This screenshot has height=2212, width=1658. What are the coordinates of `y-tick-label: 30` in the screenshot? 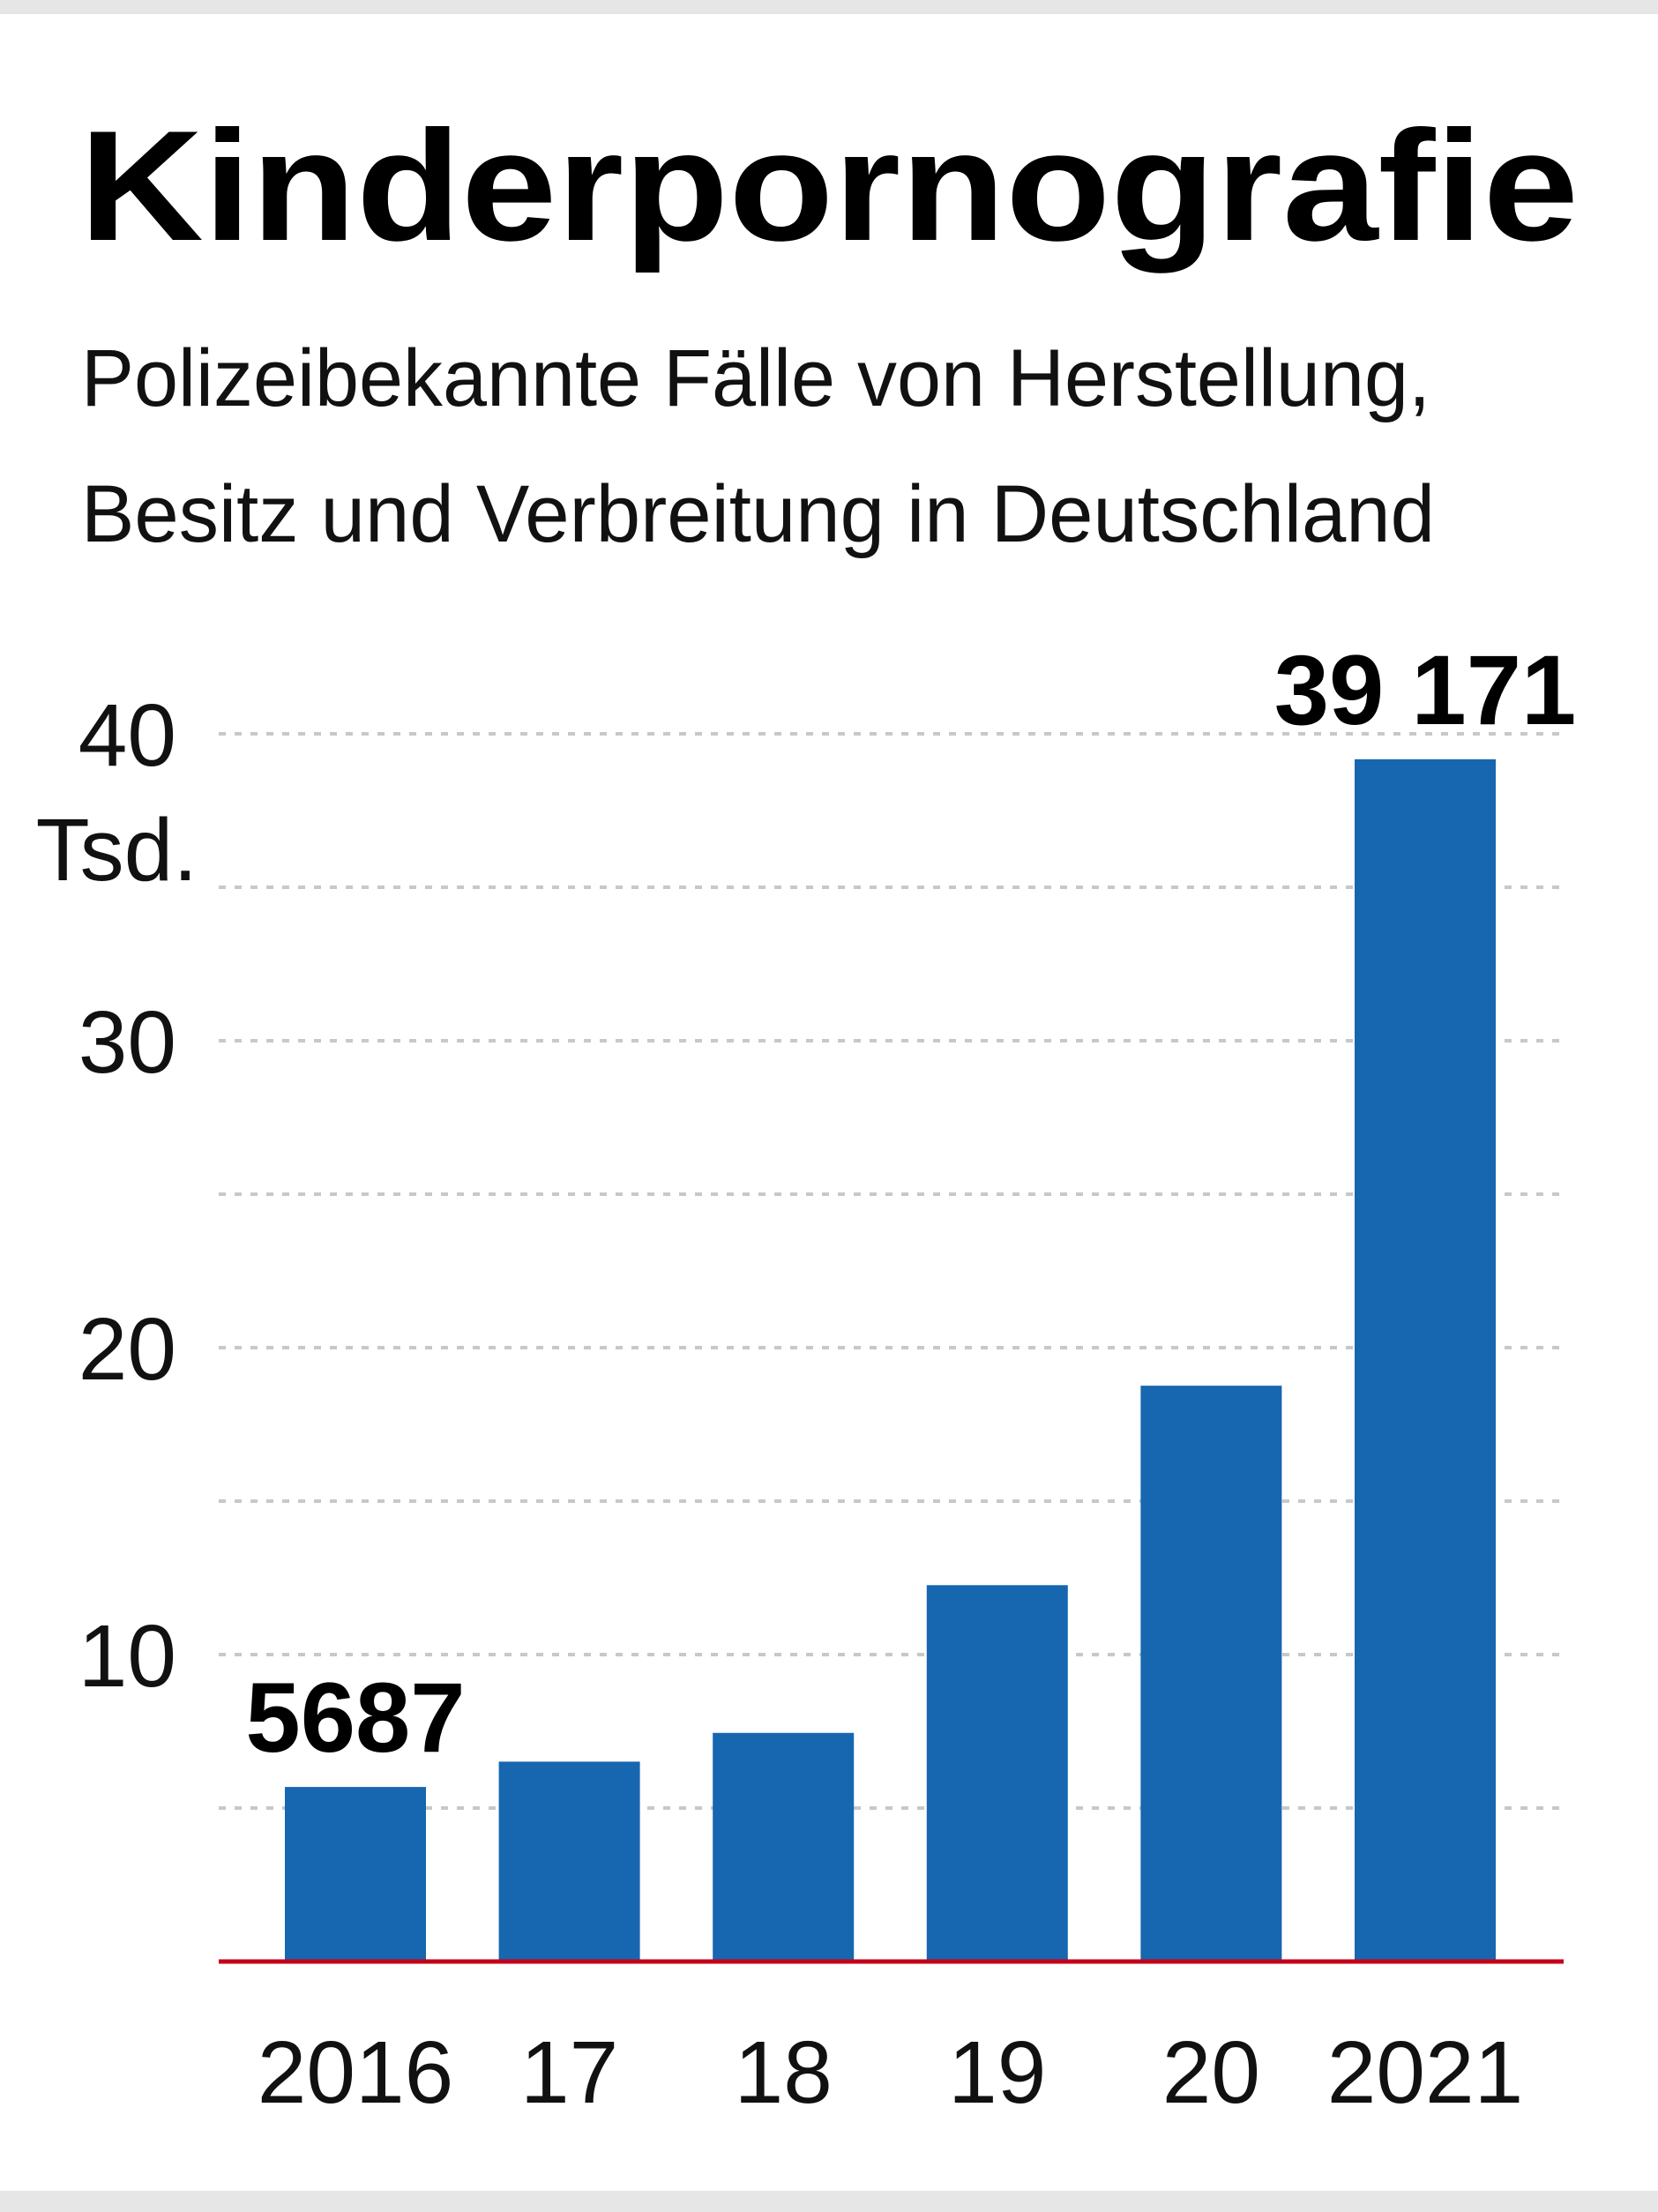 It's located at (127, 1042).